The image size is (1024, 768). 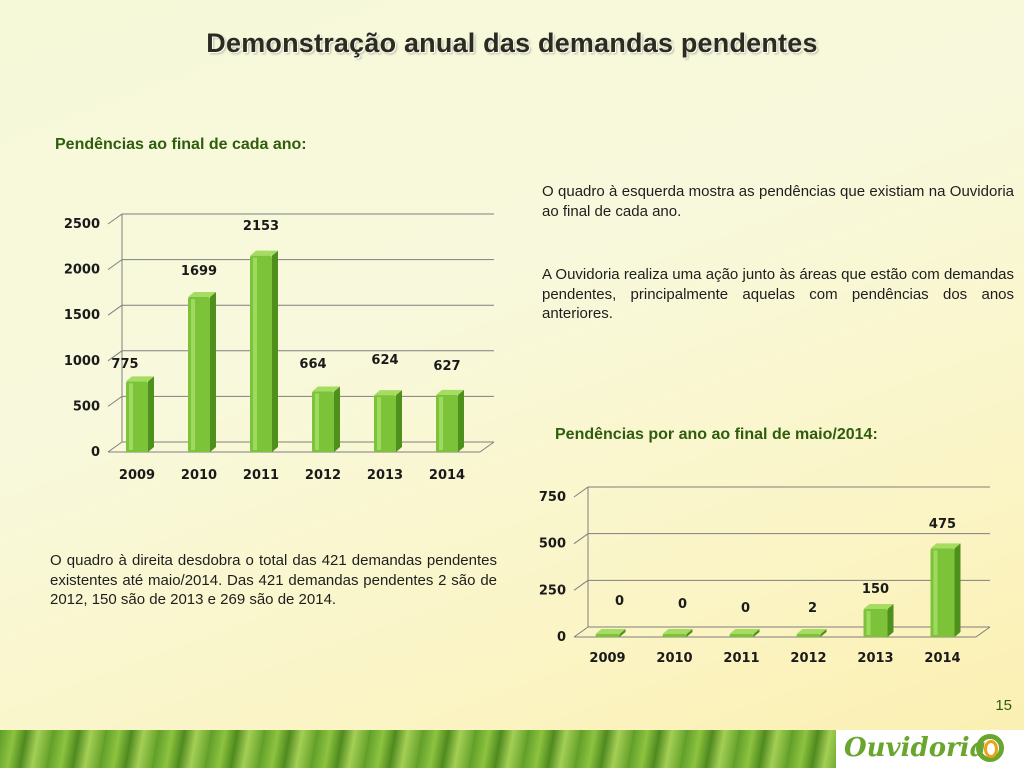 What do you see at coordinates (1003, 705) in the screenshot?
I see `page-number: 15` at bounding box center [1003, 705].